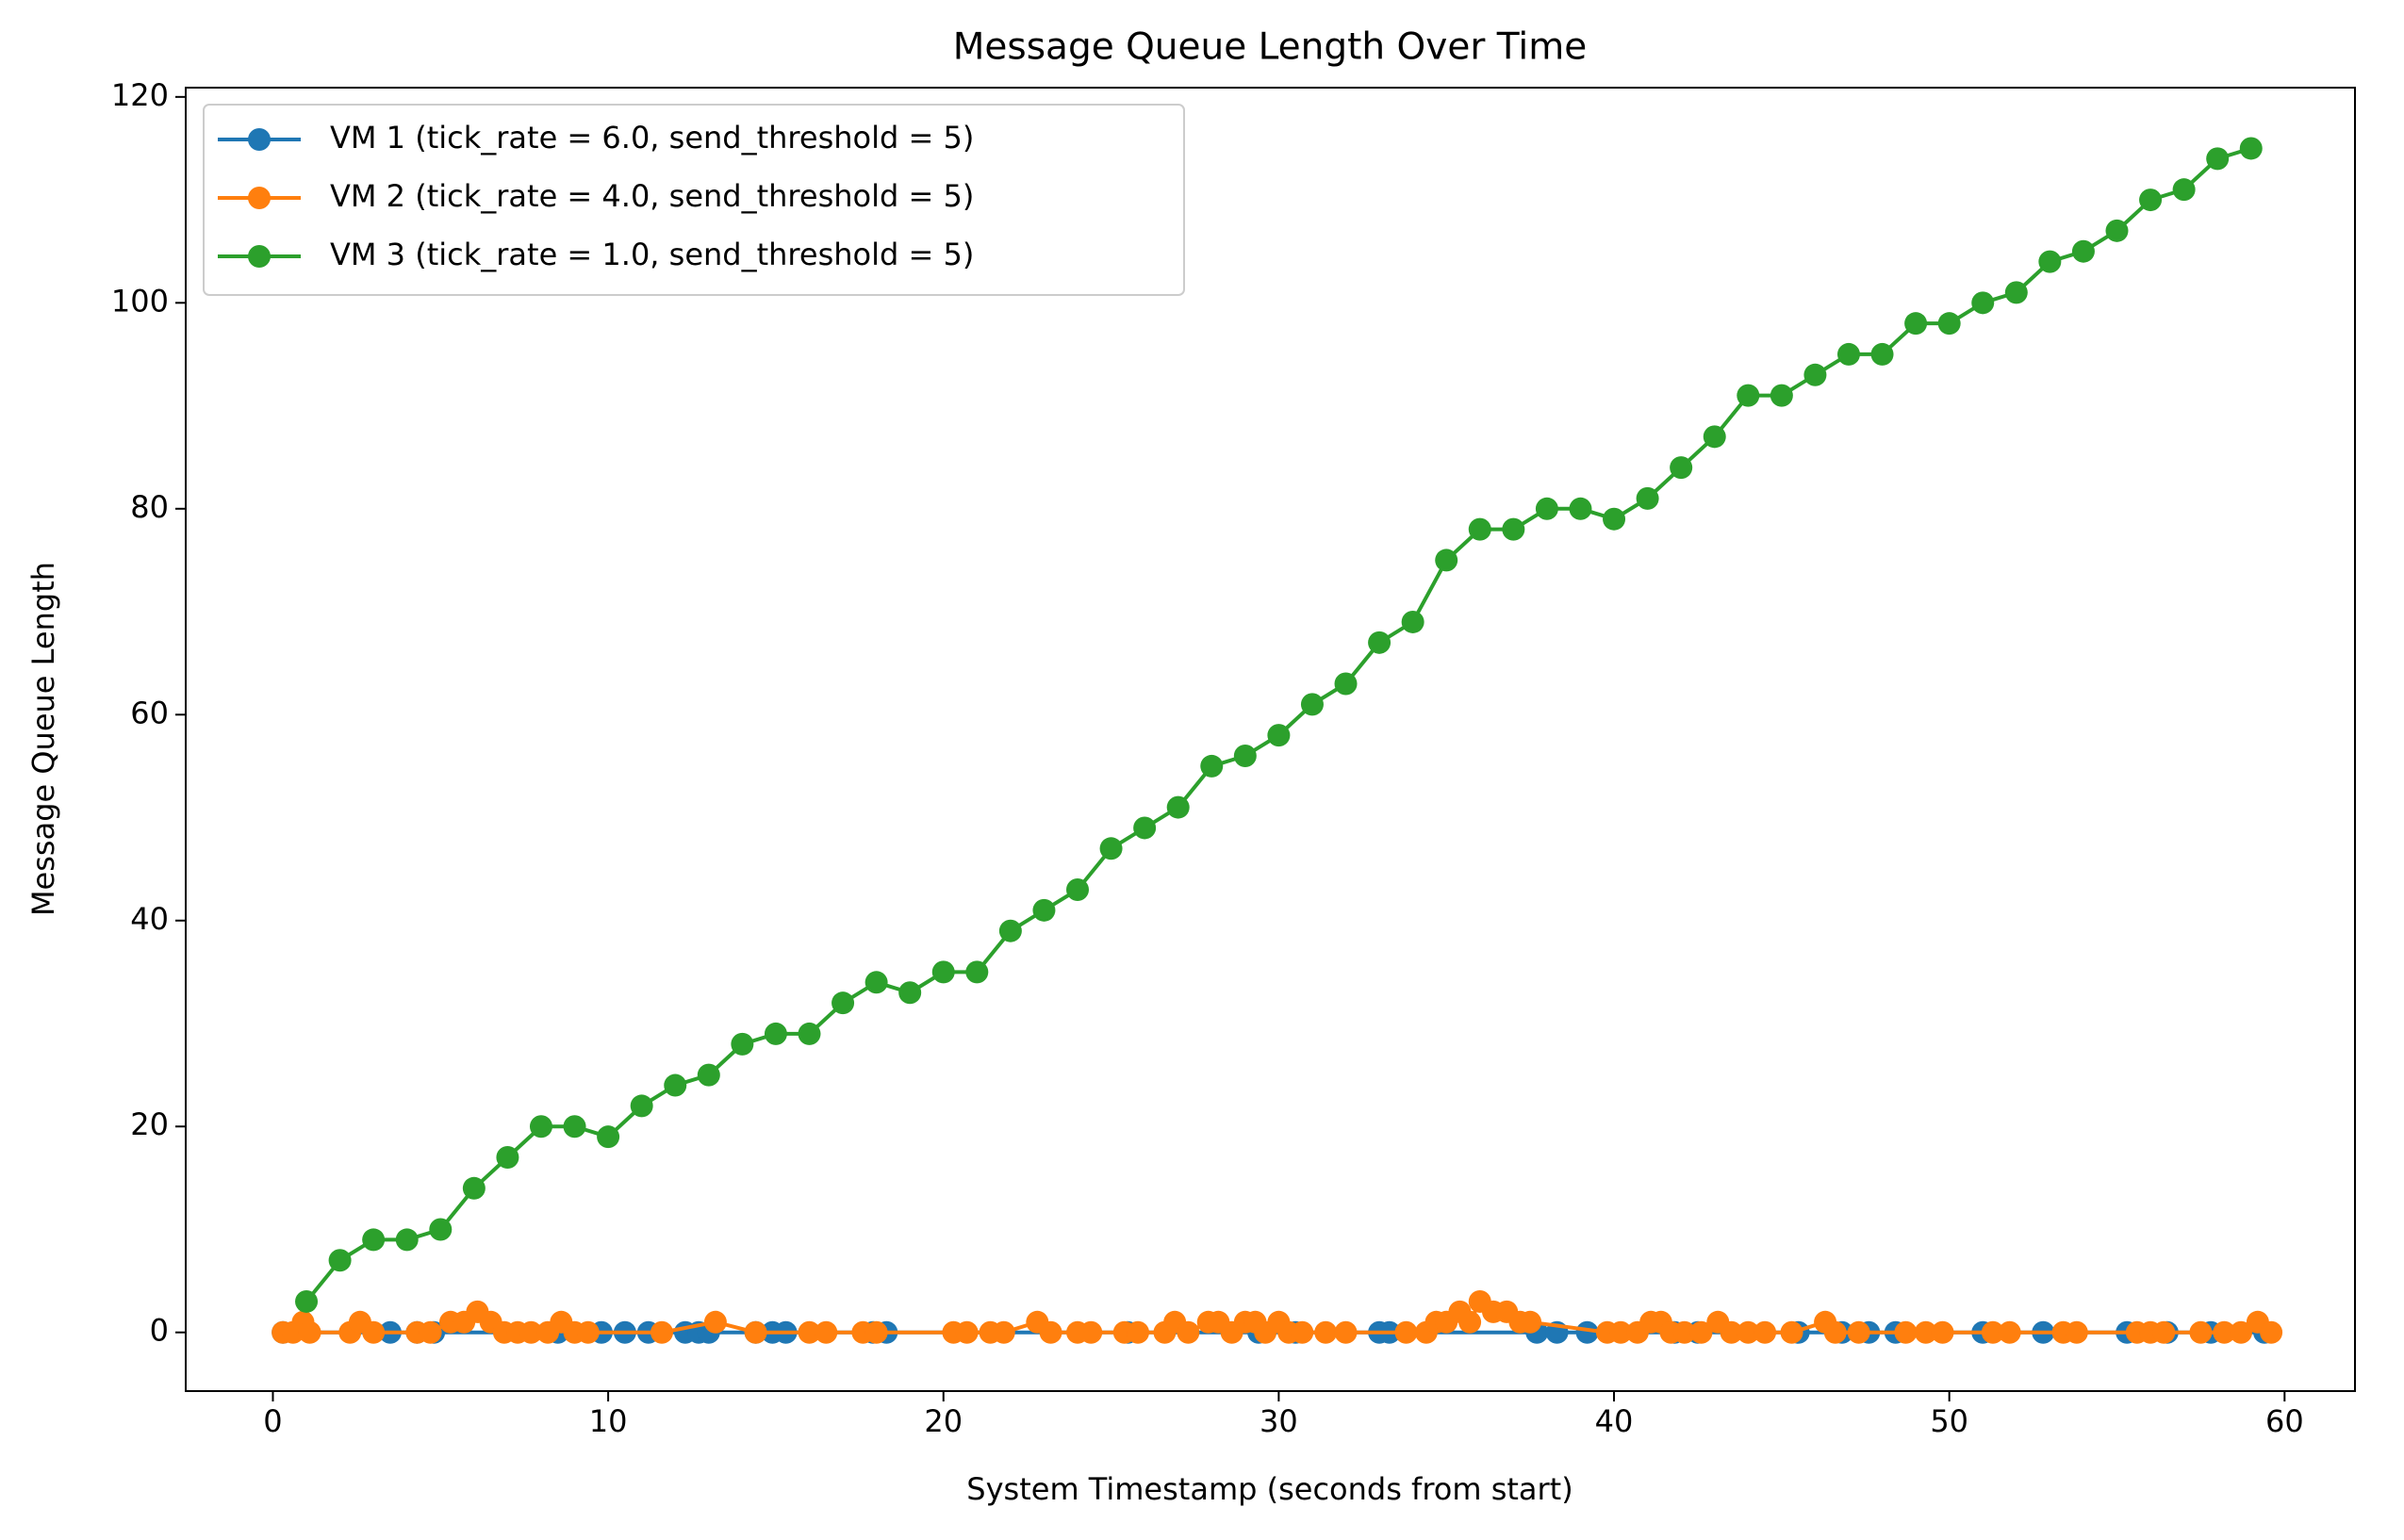 The image size is (2404, 1540). I want to click on y-tick-label: 20, so click(149, 1124).